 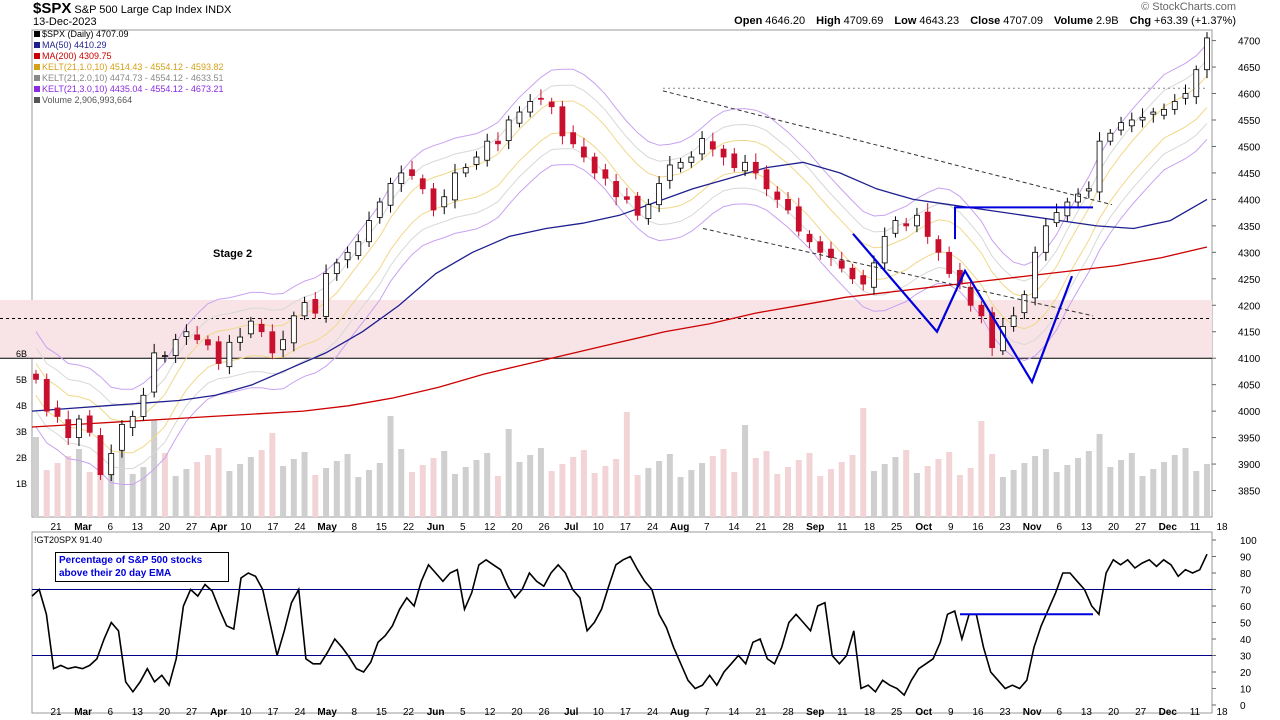 I want to click on ind-y-tick-label: 40, so click(x=1246, y=640).